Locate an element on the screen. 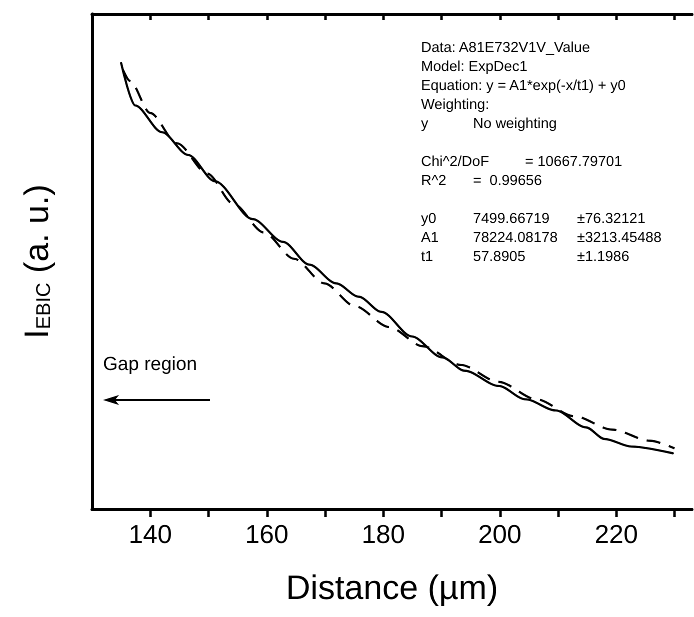 The width and height of the screenshot is (694, 617). text: Chi^2/DoF = 10667.79701 R^2 = 0.99656 is located at coordinates (521, 171).